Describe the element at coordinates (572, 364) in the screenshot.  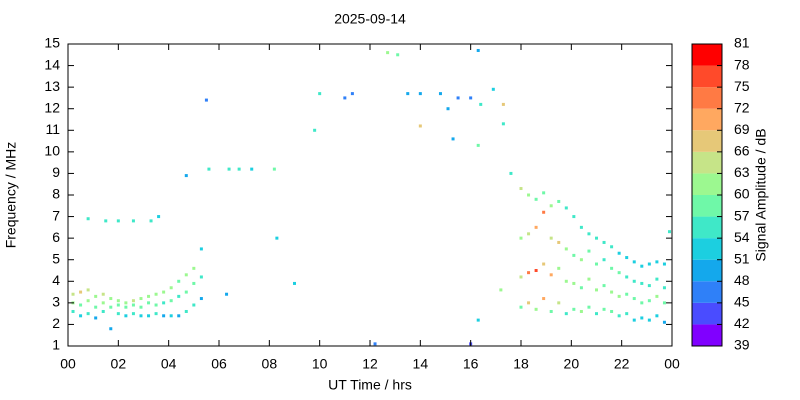
I see `x-tick-label: 20` at that location.